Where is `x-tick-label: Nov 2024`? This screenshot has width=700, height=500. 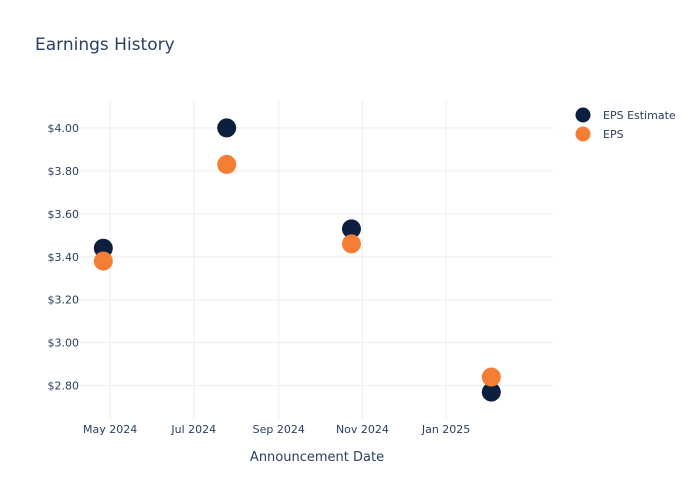 x-tick-label: Nov 2024 is located at coordinates (362, 429).